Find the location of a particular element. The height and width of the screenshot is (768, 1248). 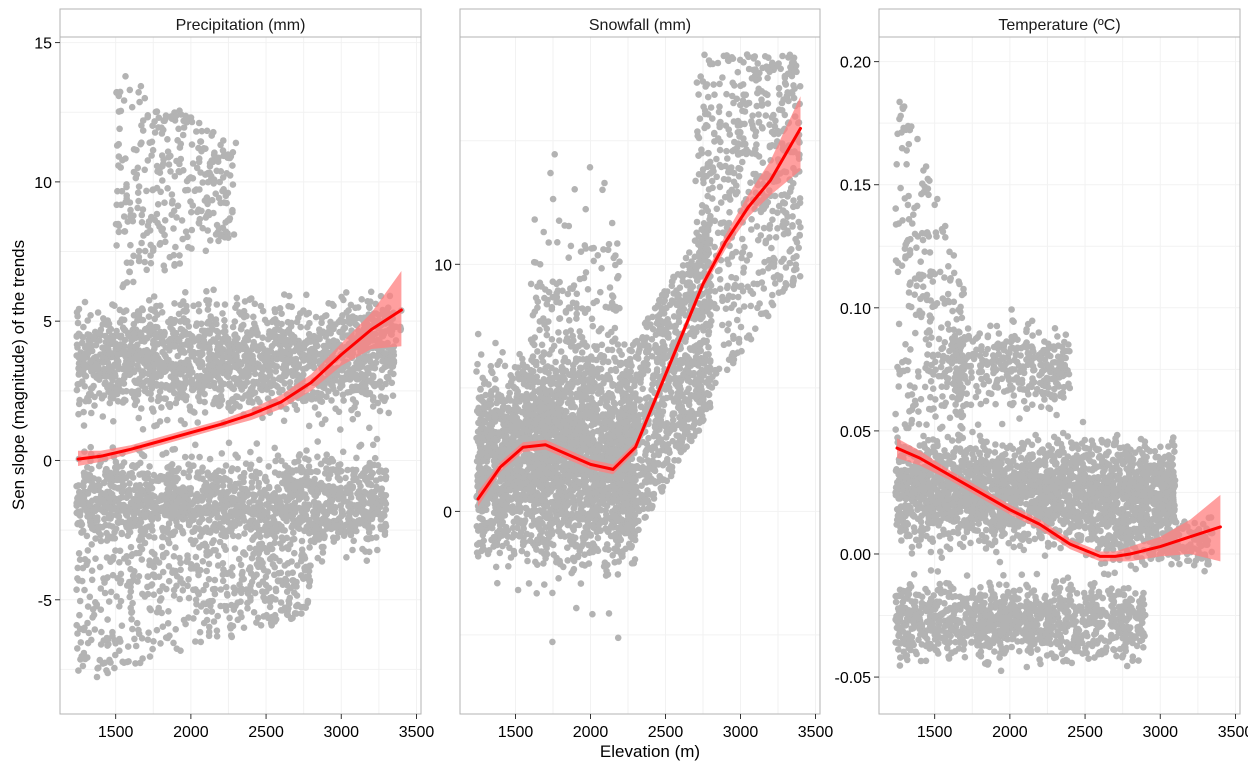

y-tick-label: 0 is located at coordinates (47, 461).